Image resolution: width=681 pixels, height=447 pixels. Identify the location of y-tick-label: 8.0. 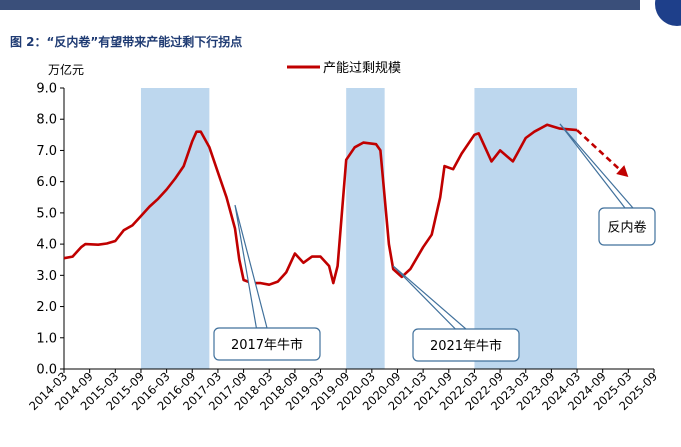
(46, 120).